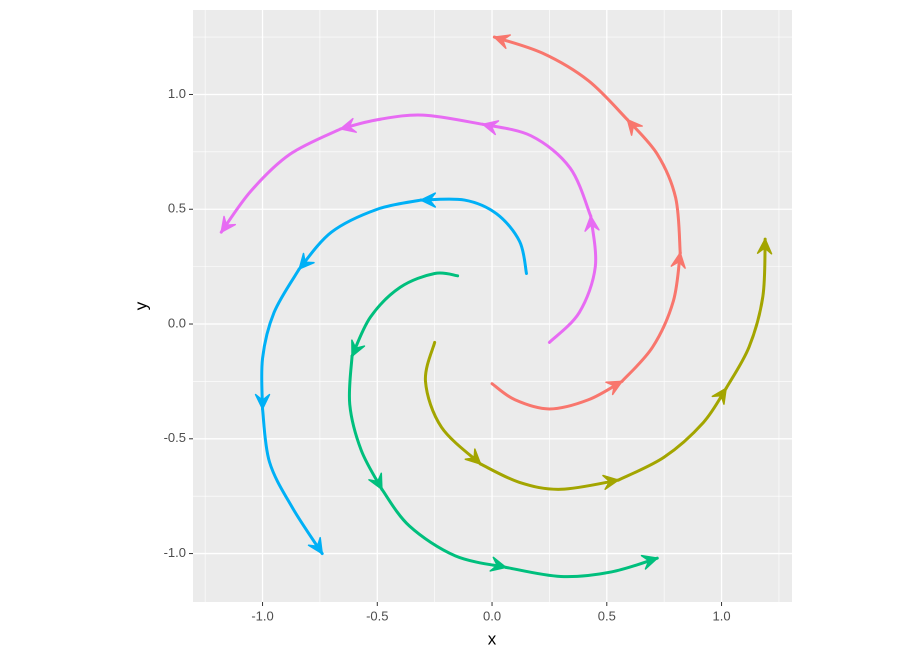 The width and height of the screenshot is (924, 665). I want to click on x-tick-label: -1.0, so click(262, 615).